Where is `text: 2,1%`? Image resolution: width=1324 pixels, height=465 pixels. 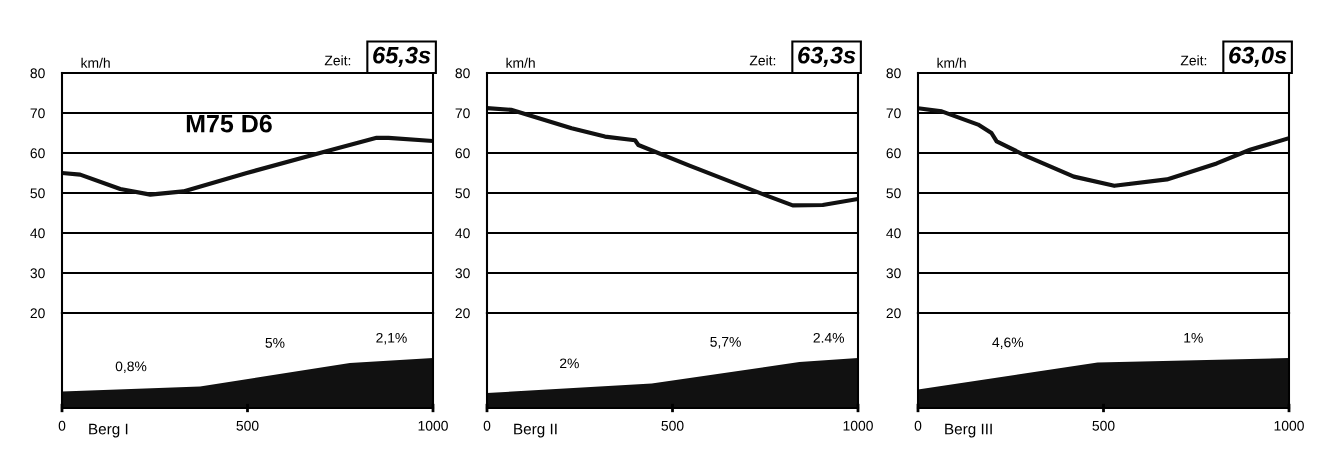 text: 2,1% is located at coordinates (391, 338).